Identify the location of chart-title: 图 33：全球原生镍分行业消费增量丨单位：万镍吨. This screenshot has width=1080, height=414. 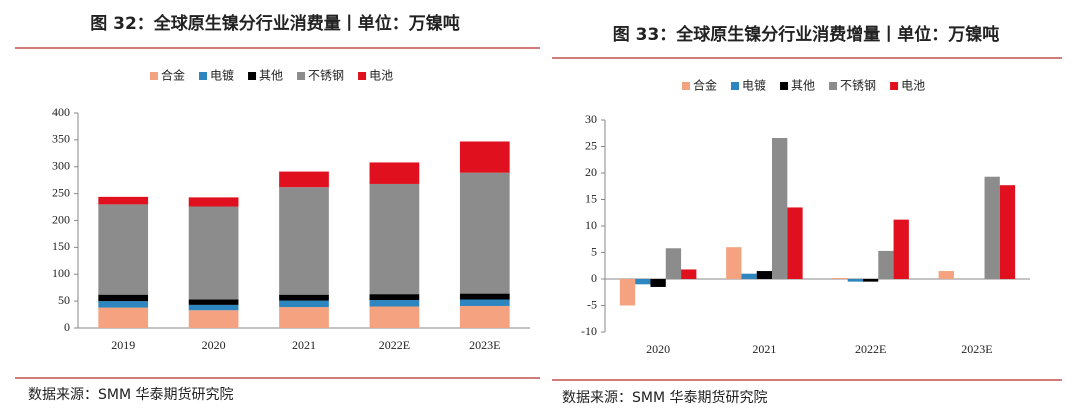
(806, 34).